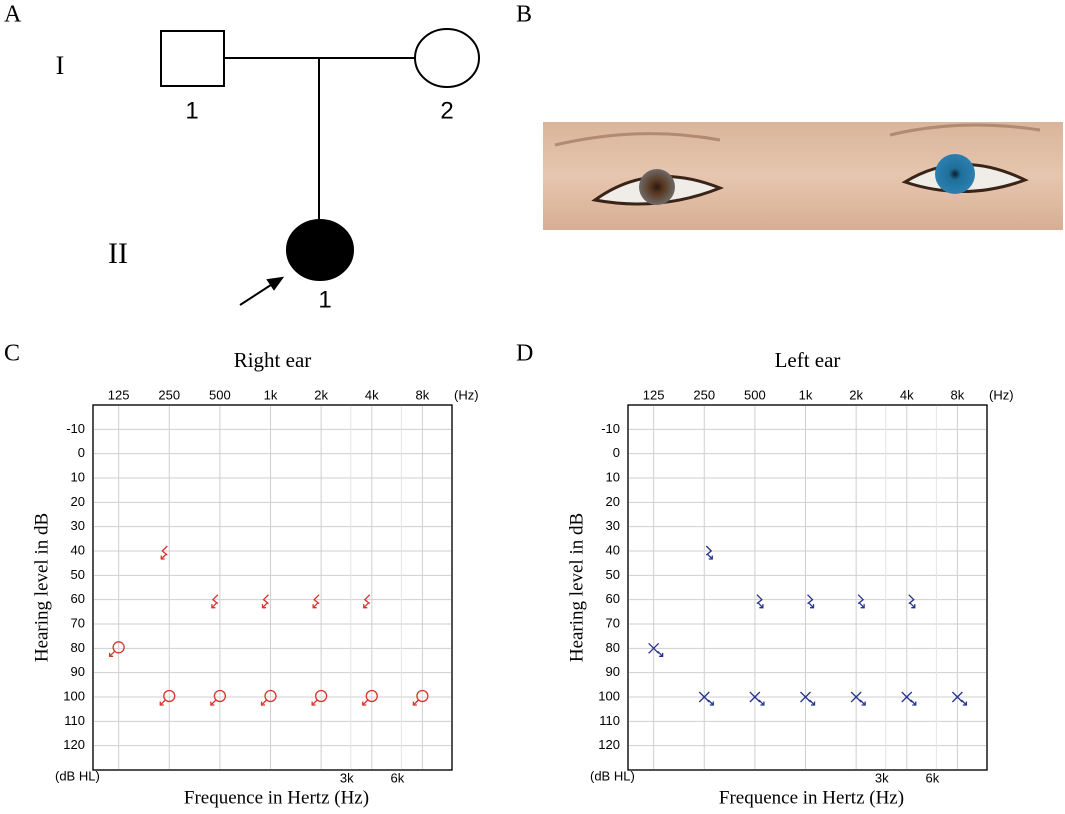 This screenshot has height=814, width=1065. What do you see at coordinates (856, 394) in the screenshot?
I see `x-tick-label: 2k` at bounding box center [856, 394].